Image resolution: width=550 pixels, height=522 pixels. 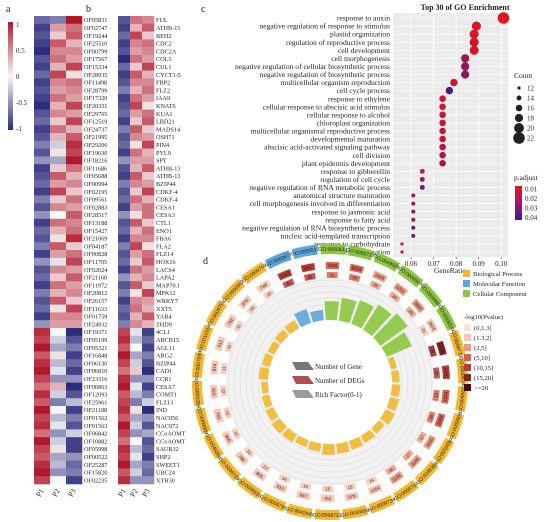 What do you see at coordinates (95, 301) in the screenshot?
I see `gene-label: OF26157` at bounding box center [95, 301].